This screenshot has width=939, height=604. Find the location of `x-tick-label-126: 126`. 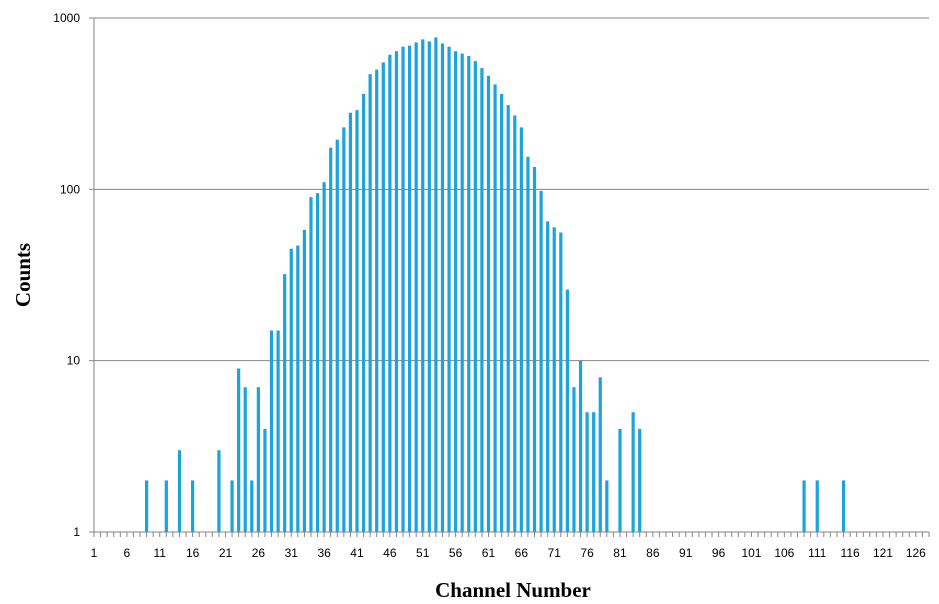

x-tick-label-126: 126 is located at coordinates (916, 553).